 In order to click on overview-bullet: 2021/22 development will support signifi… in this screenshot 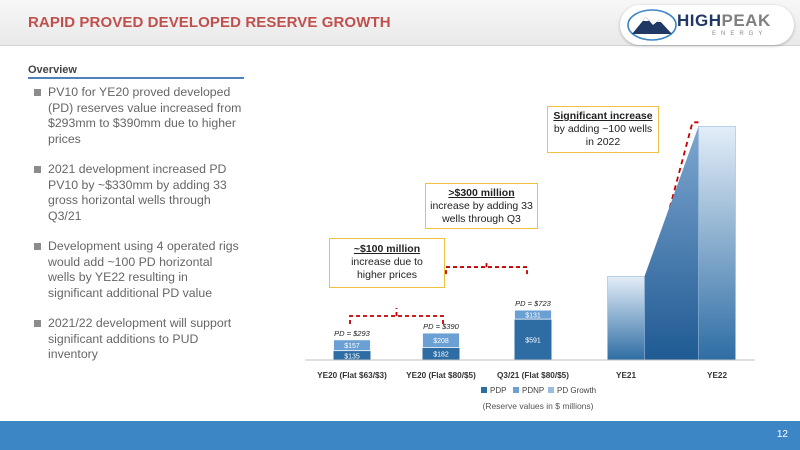, I will do `click(138, 339)`.